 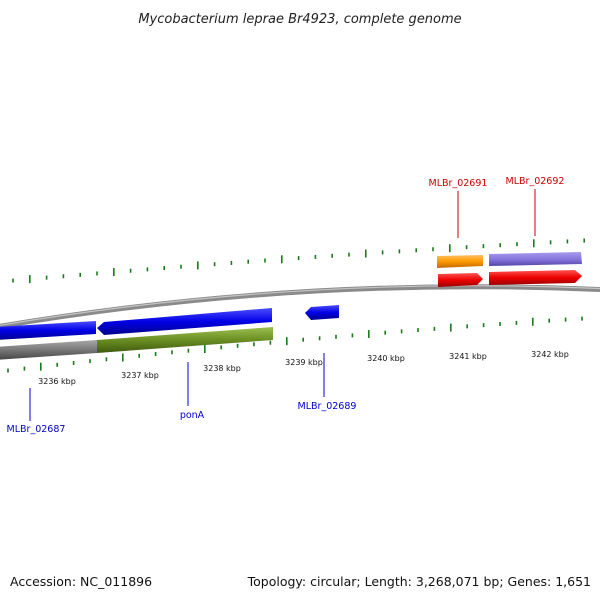 What do you see at coordinates (386, 358) in the screenshot?
I see `scale-label: 3240 kbp` at bounding box center [386, 358].